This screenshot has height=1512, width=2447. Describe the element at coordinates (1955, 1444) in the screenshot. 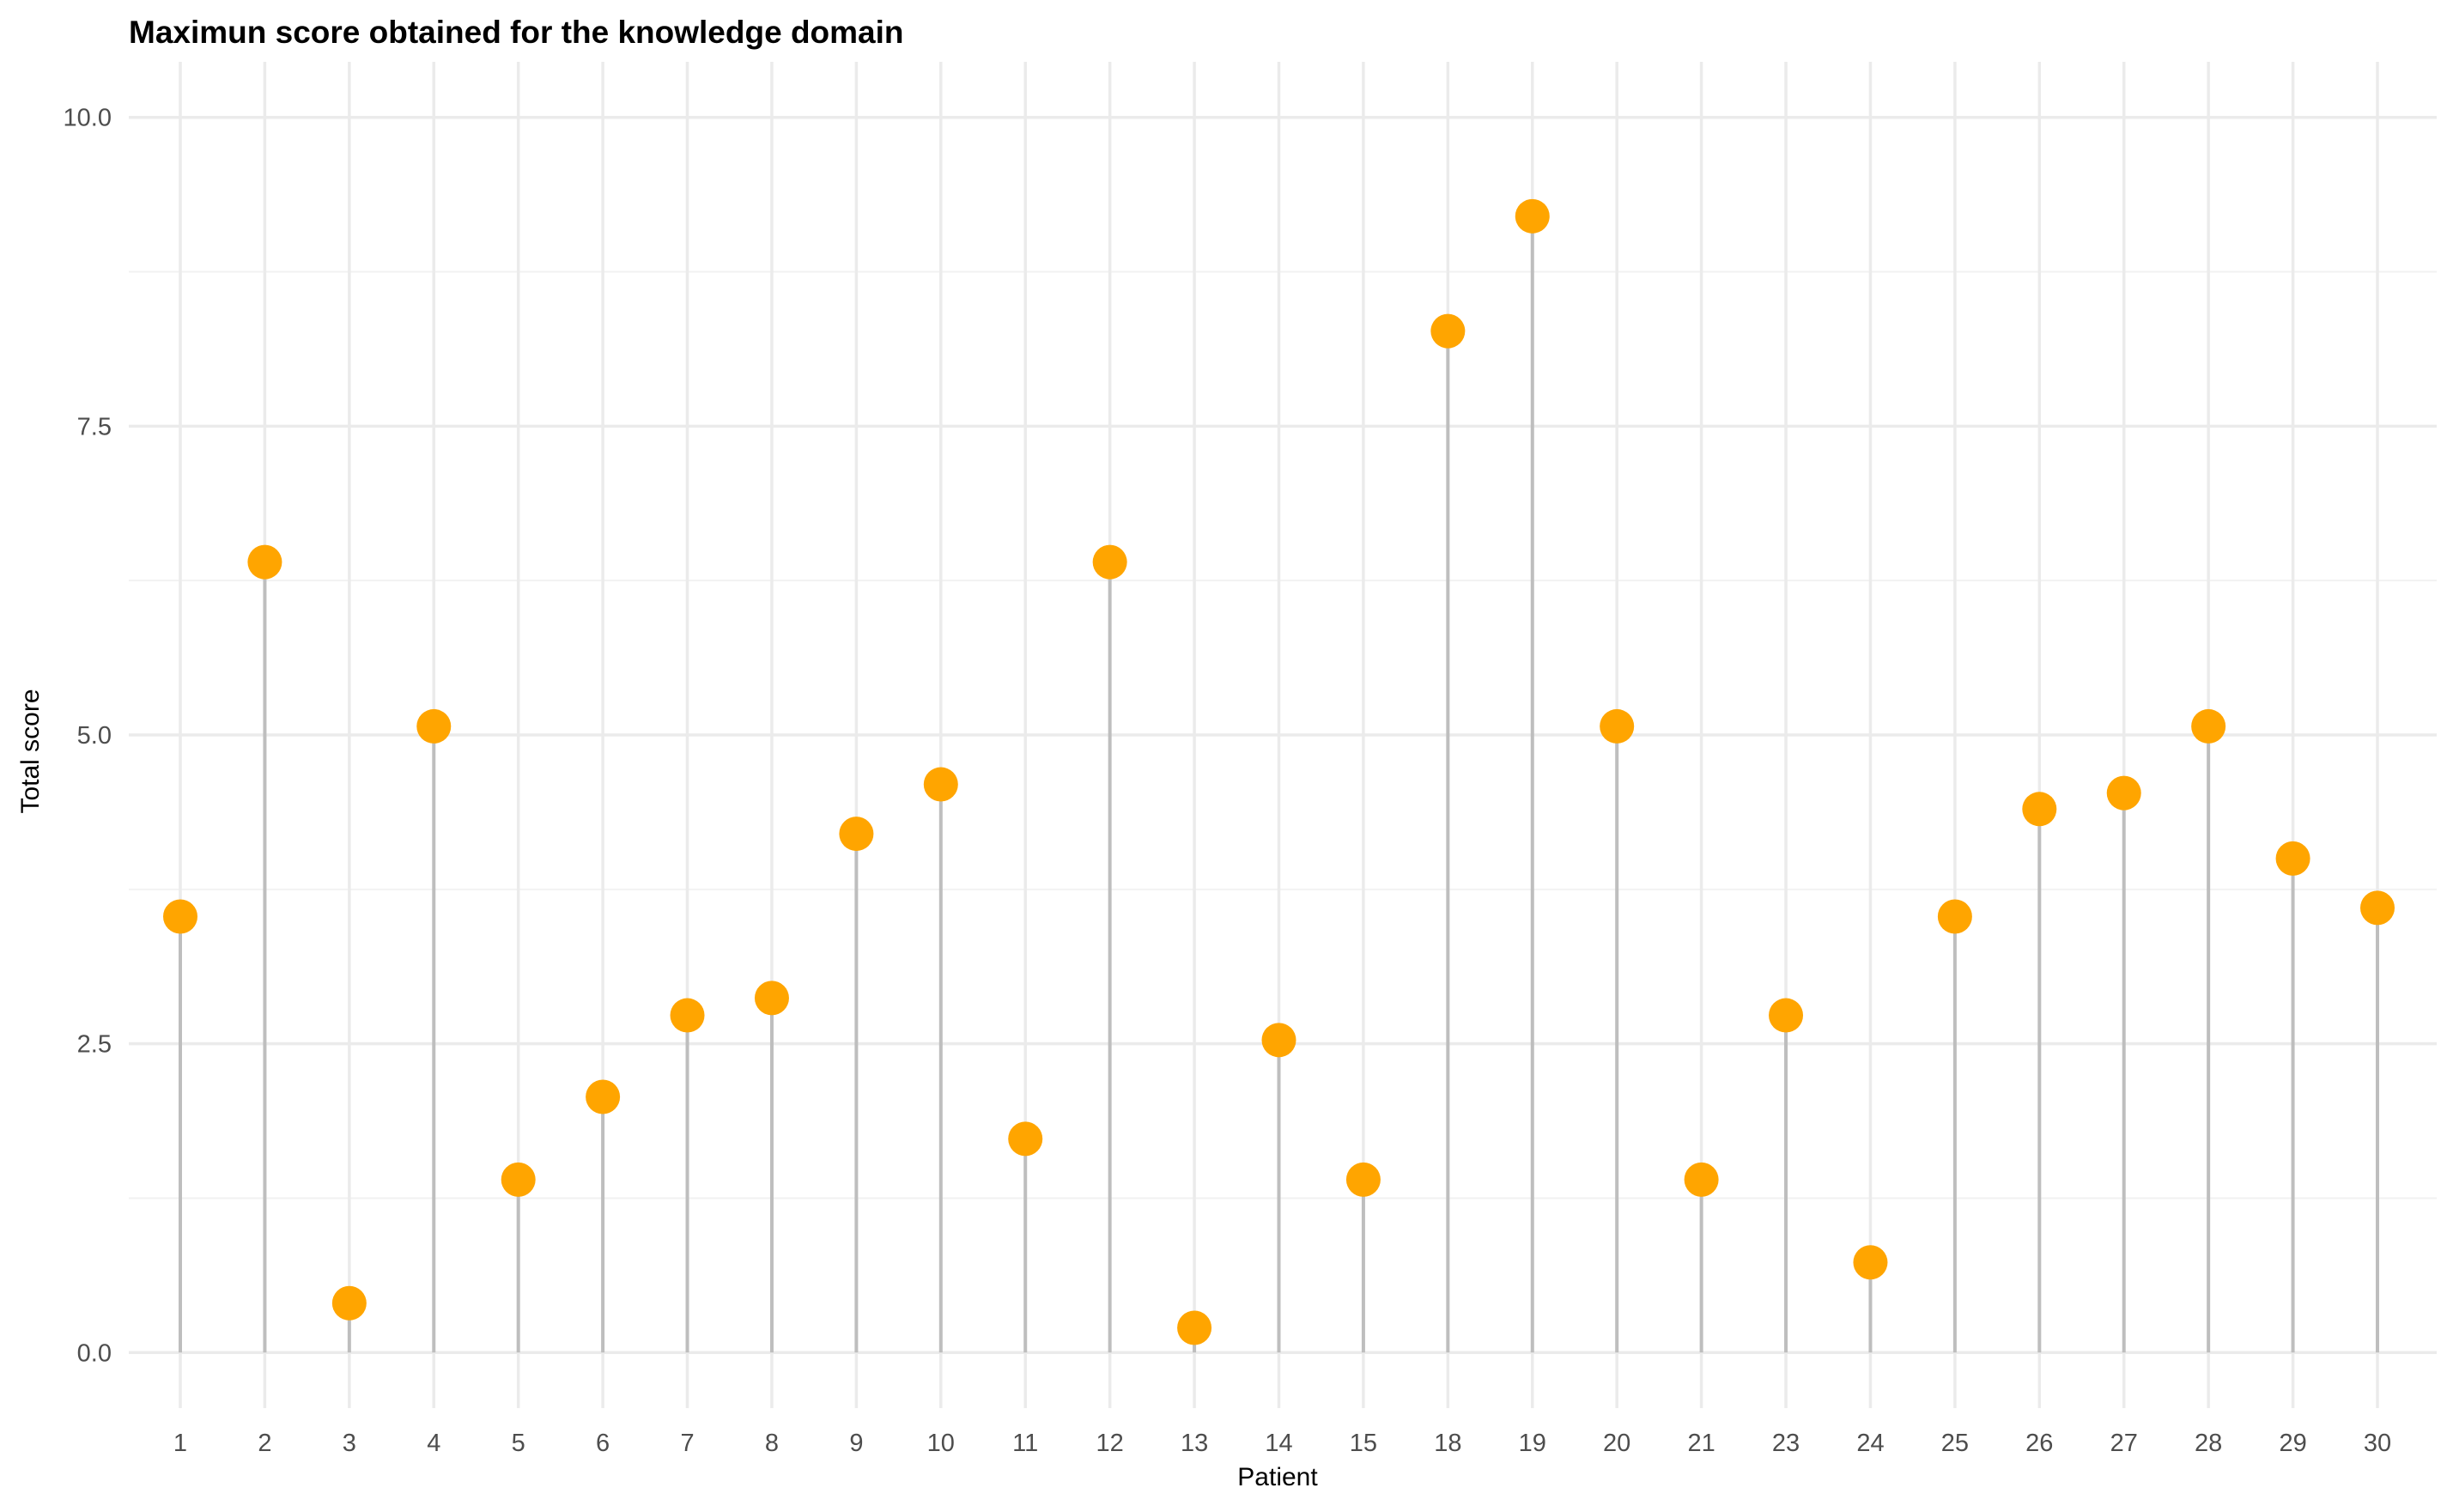

I see `x-tick-label: 25` at that location.